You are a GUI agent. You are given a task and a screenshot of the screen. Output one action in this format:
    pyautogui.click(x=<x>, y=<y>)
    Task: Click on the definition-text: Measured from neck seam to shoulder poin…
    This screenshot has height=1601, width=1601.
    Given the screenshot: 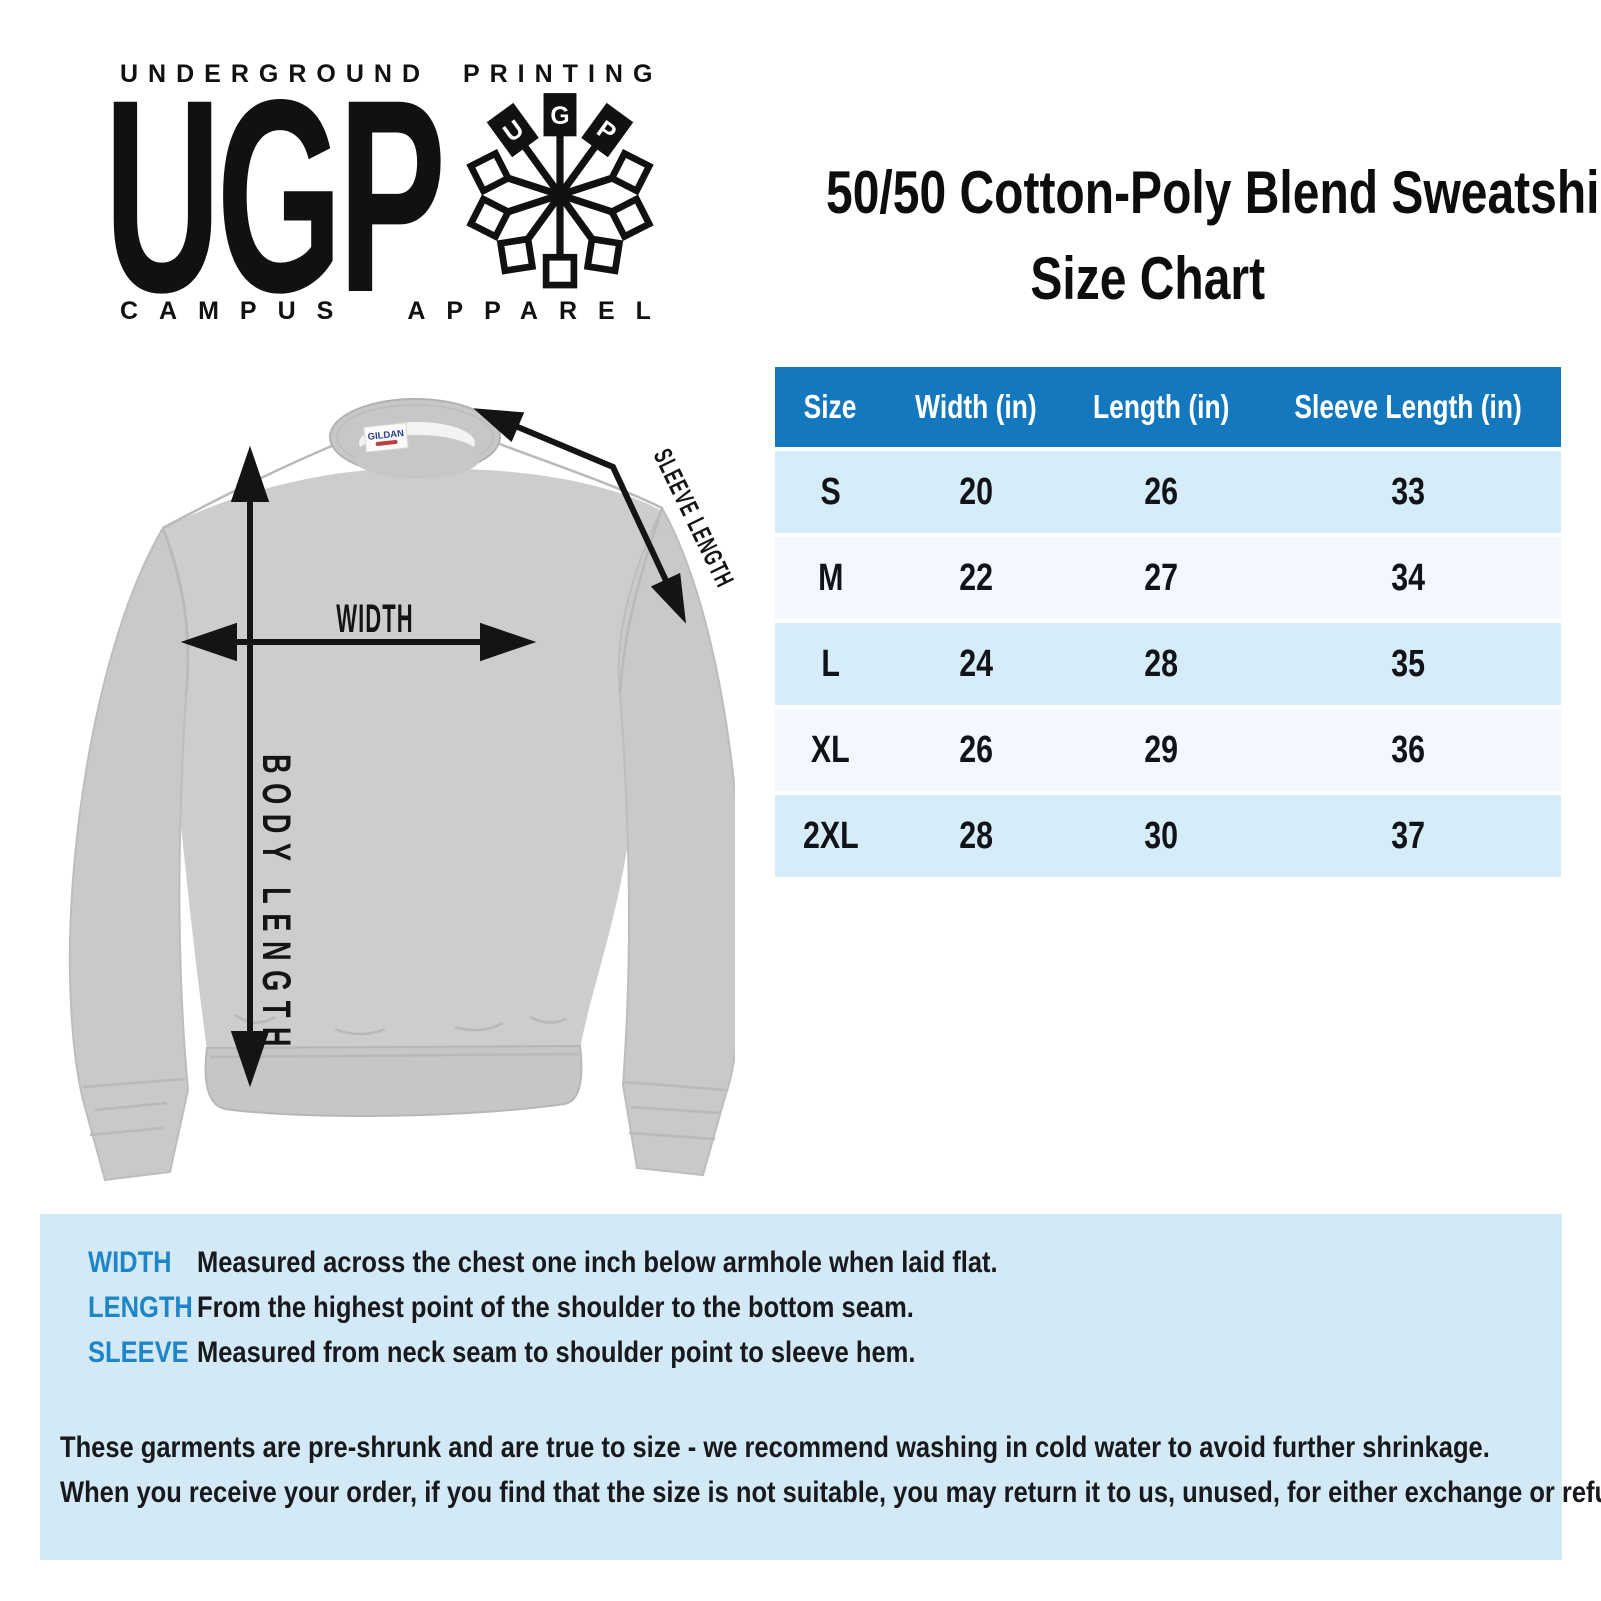 What is the action you would take?
    pyautogui.click(x=556, y=1352)
    